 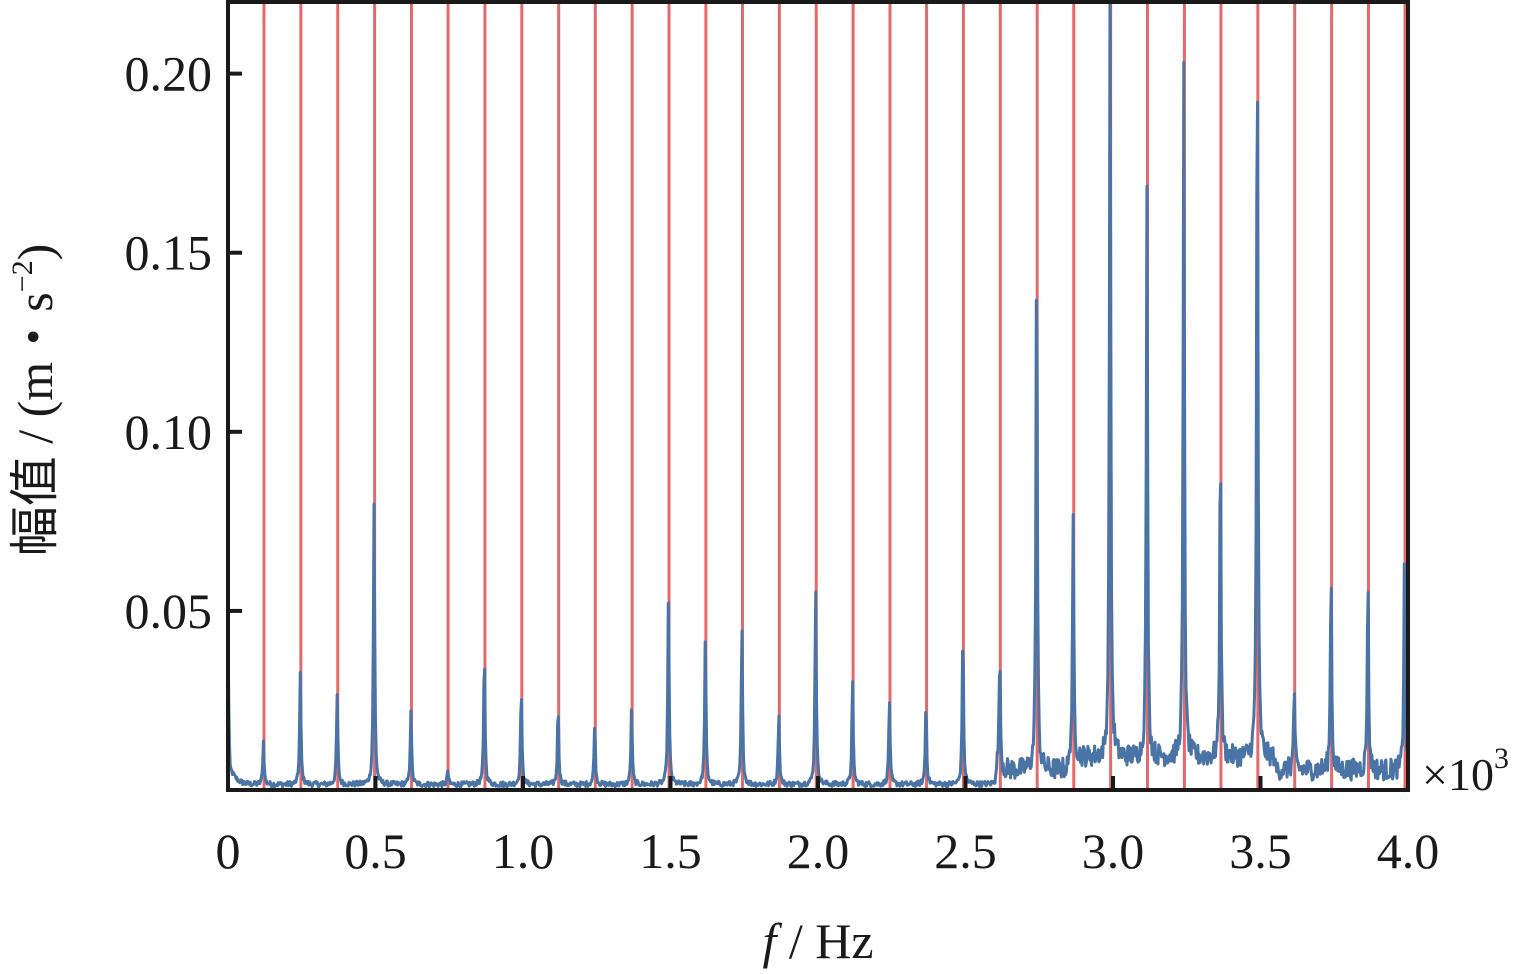 I want to click on y-tick-label-3: 0.20, so click(x=169, y=74).